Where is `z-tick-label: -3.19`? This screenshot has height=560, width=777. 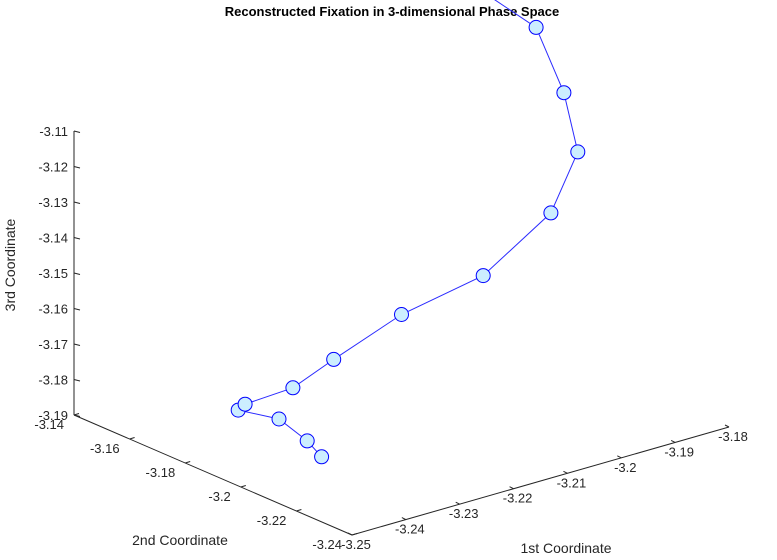 z-tick-label: -3.19 is located at coordinates (53, 415).